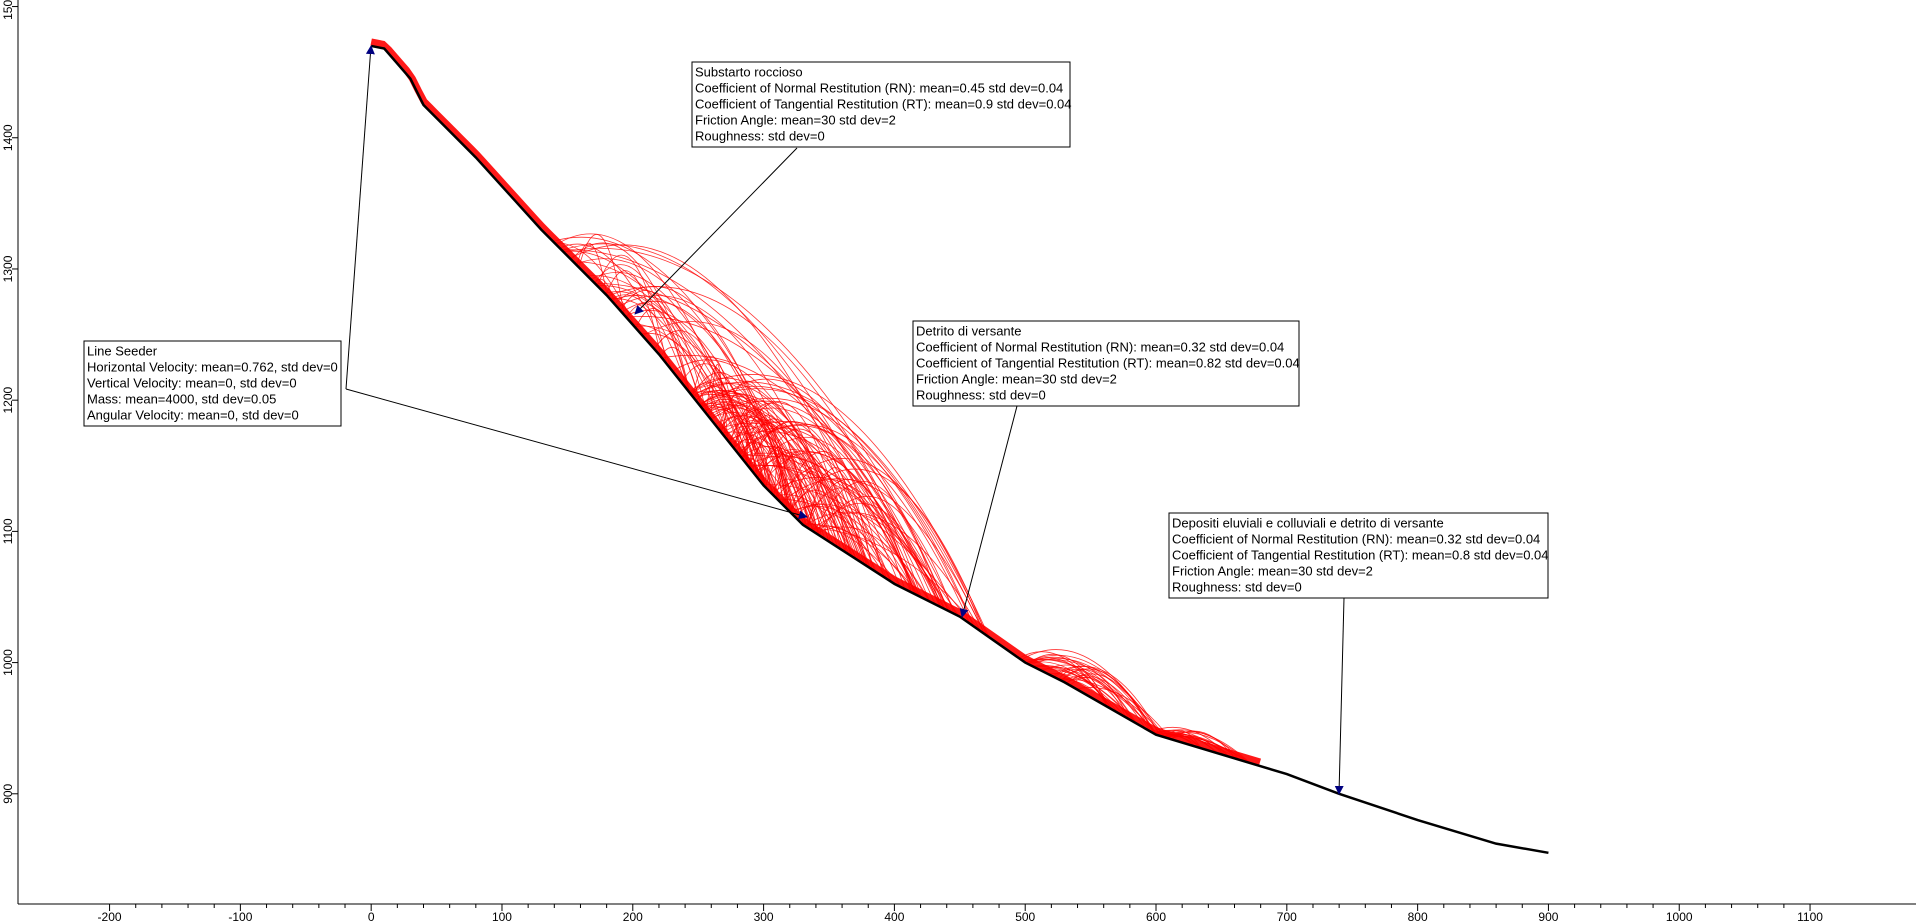  Describe the element at coordinates (1810, 915) in the screenshot. I see `x-tick-label: 1100` at that location.